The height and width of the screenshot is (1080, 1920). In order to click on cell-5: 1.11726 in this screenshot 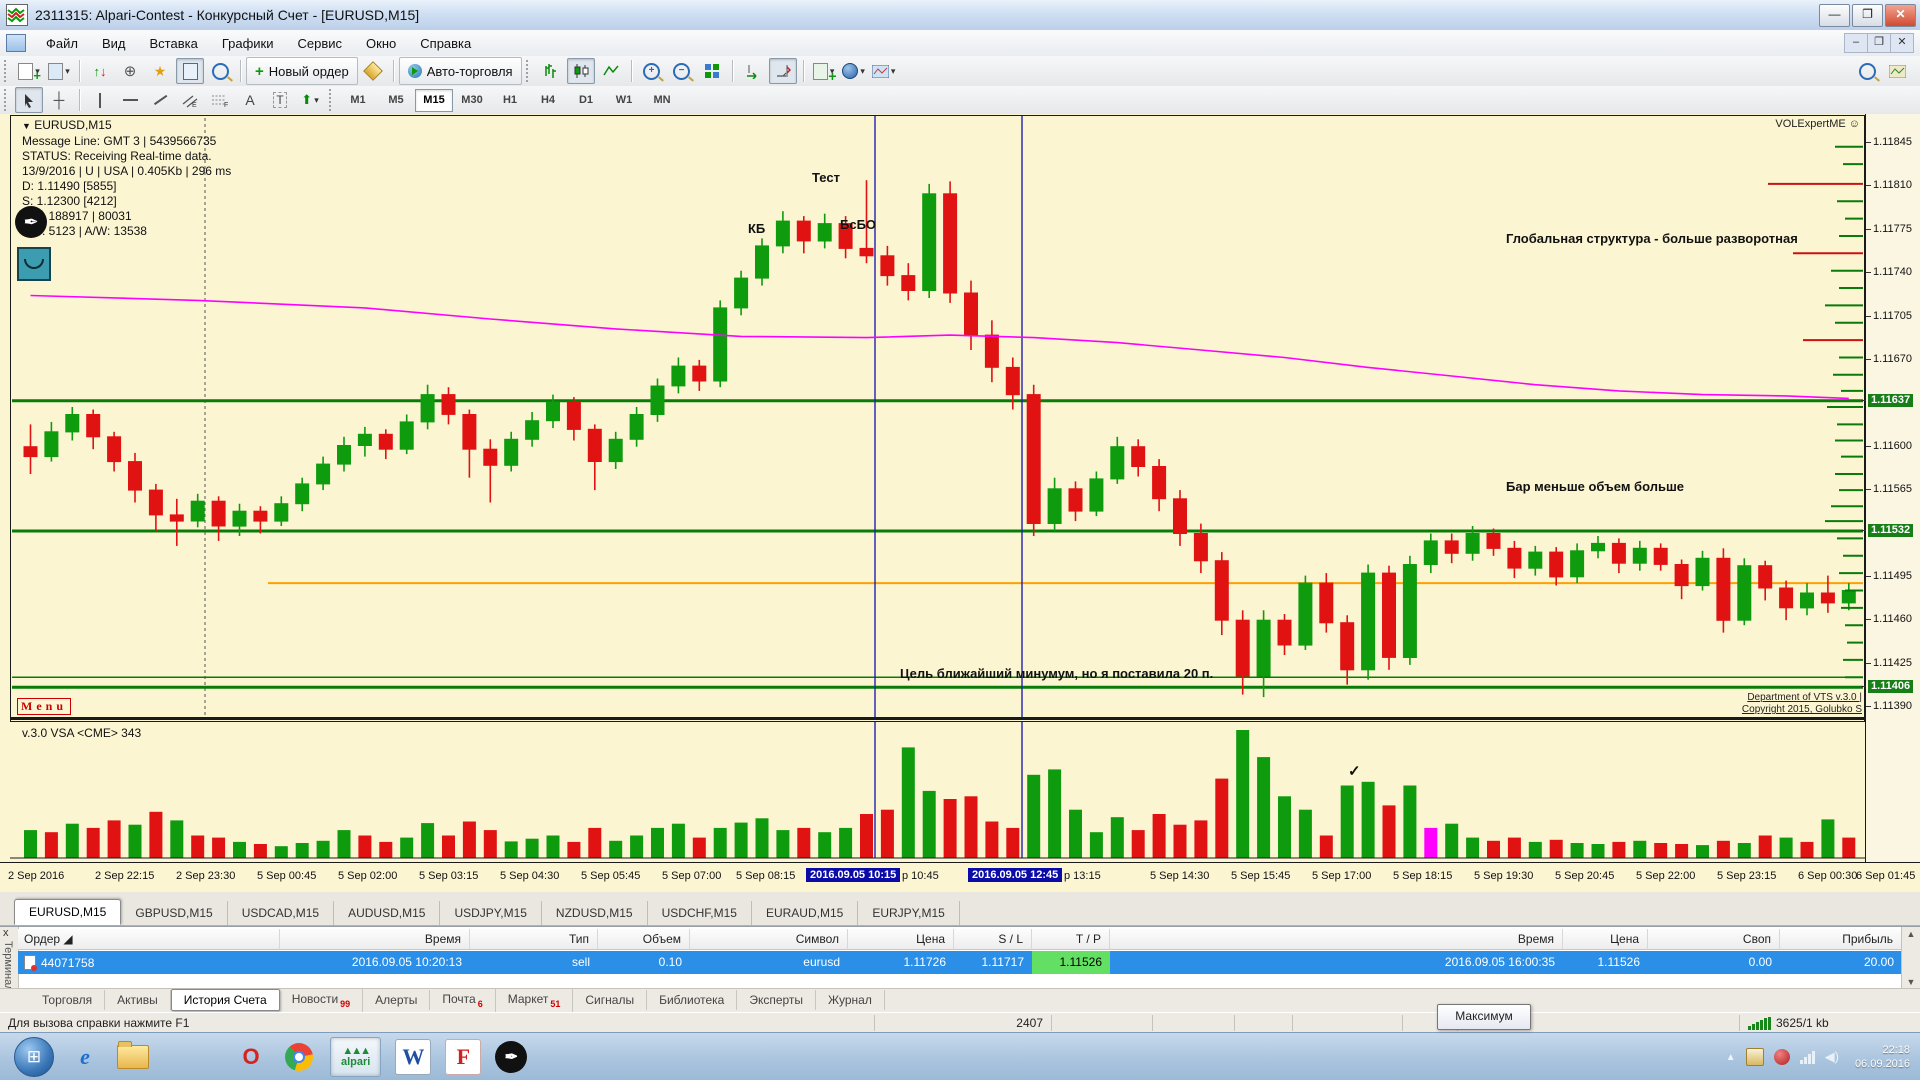, I will do `click(901, 962)`.